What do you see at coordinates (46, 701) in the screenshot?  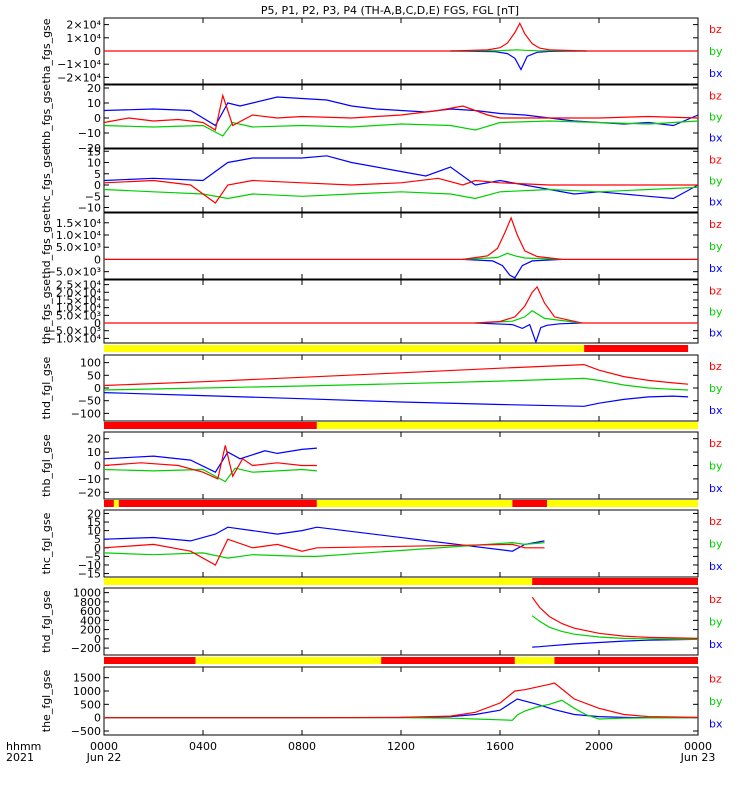 I see `y-axis-label: the_fgl_gse` at bounding box center [46, 701].